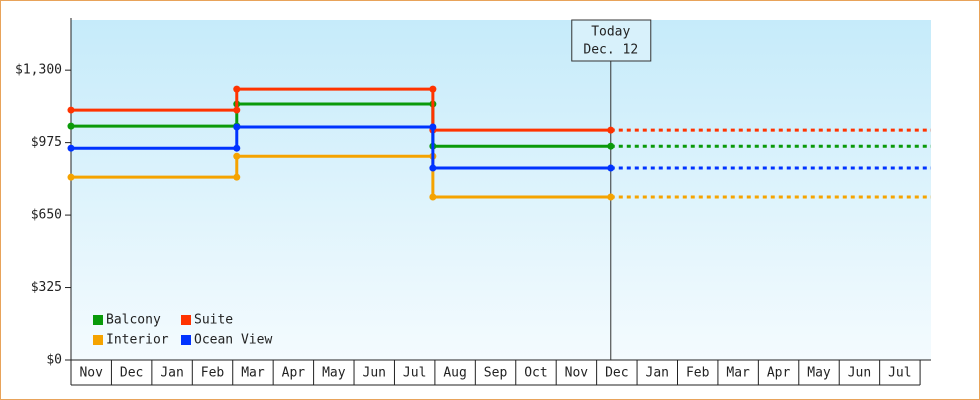  I want to click on x-tick-label: Sep, so click(496, 373).